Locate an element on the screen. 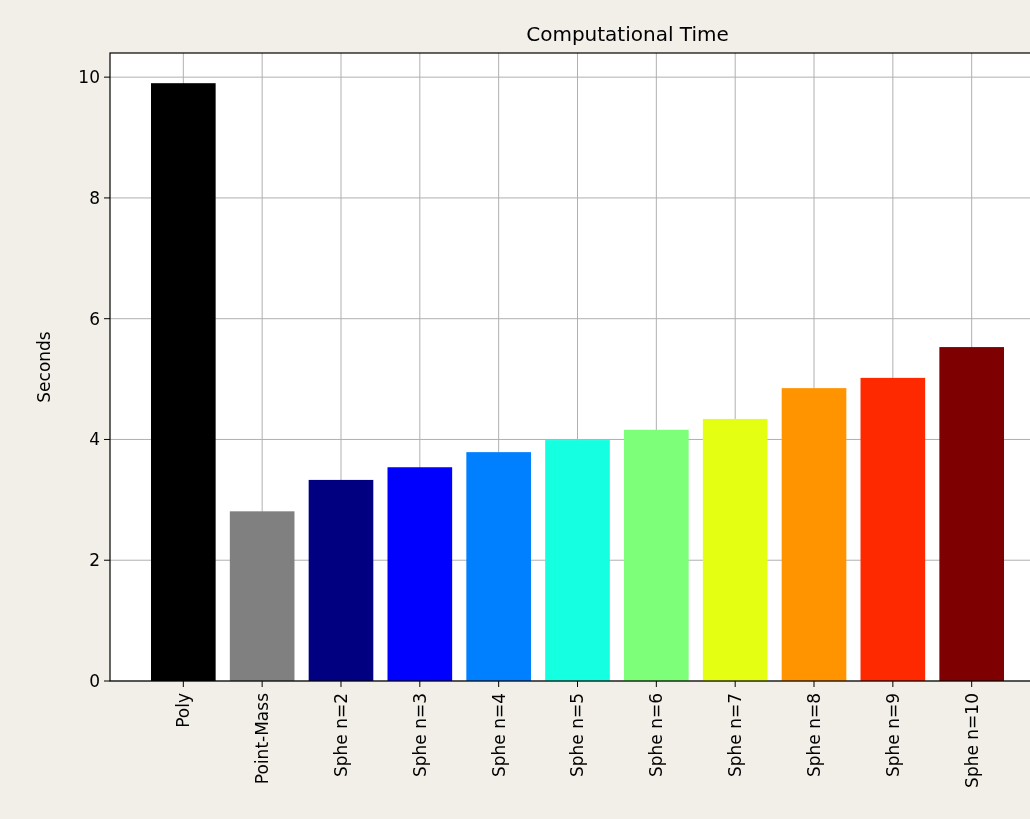  y-tick-label: 10 is located at coordinates (89, 77).